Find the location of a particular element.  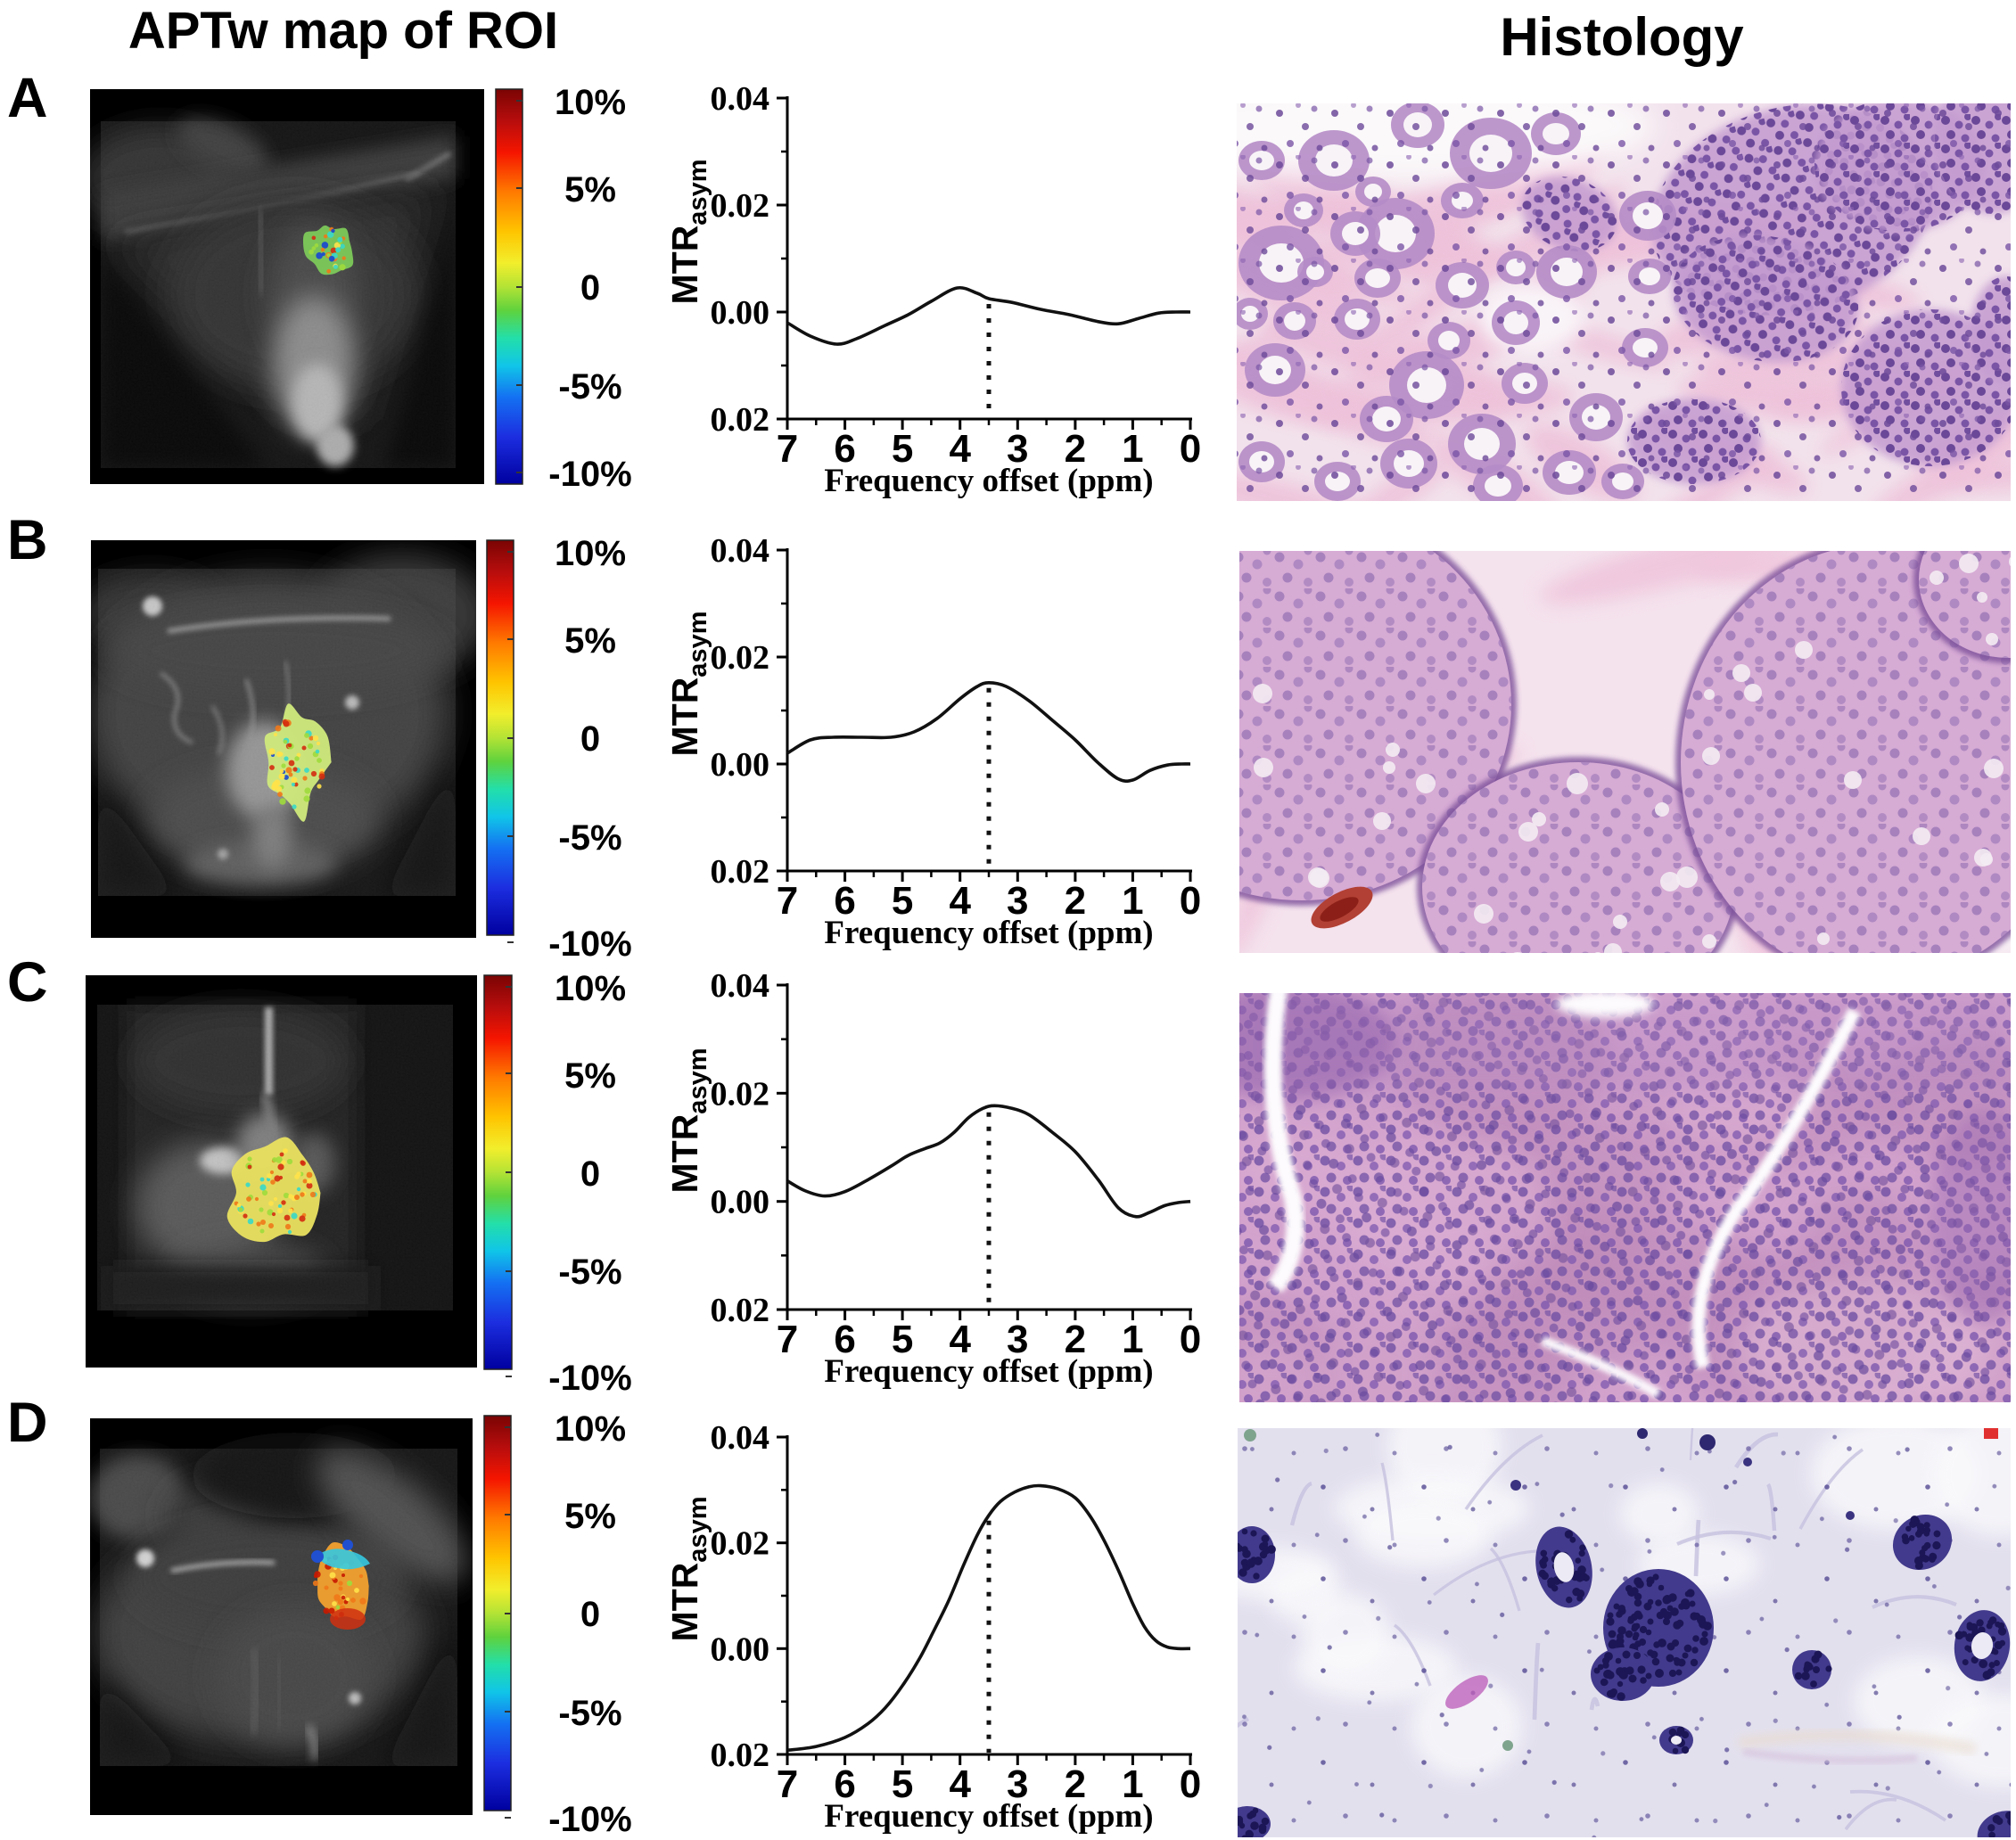

svg-text: APTw map of ROI is located at coordinates (343, 31).